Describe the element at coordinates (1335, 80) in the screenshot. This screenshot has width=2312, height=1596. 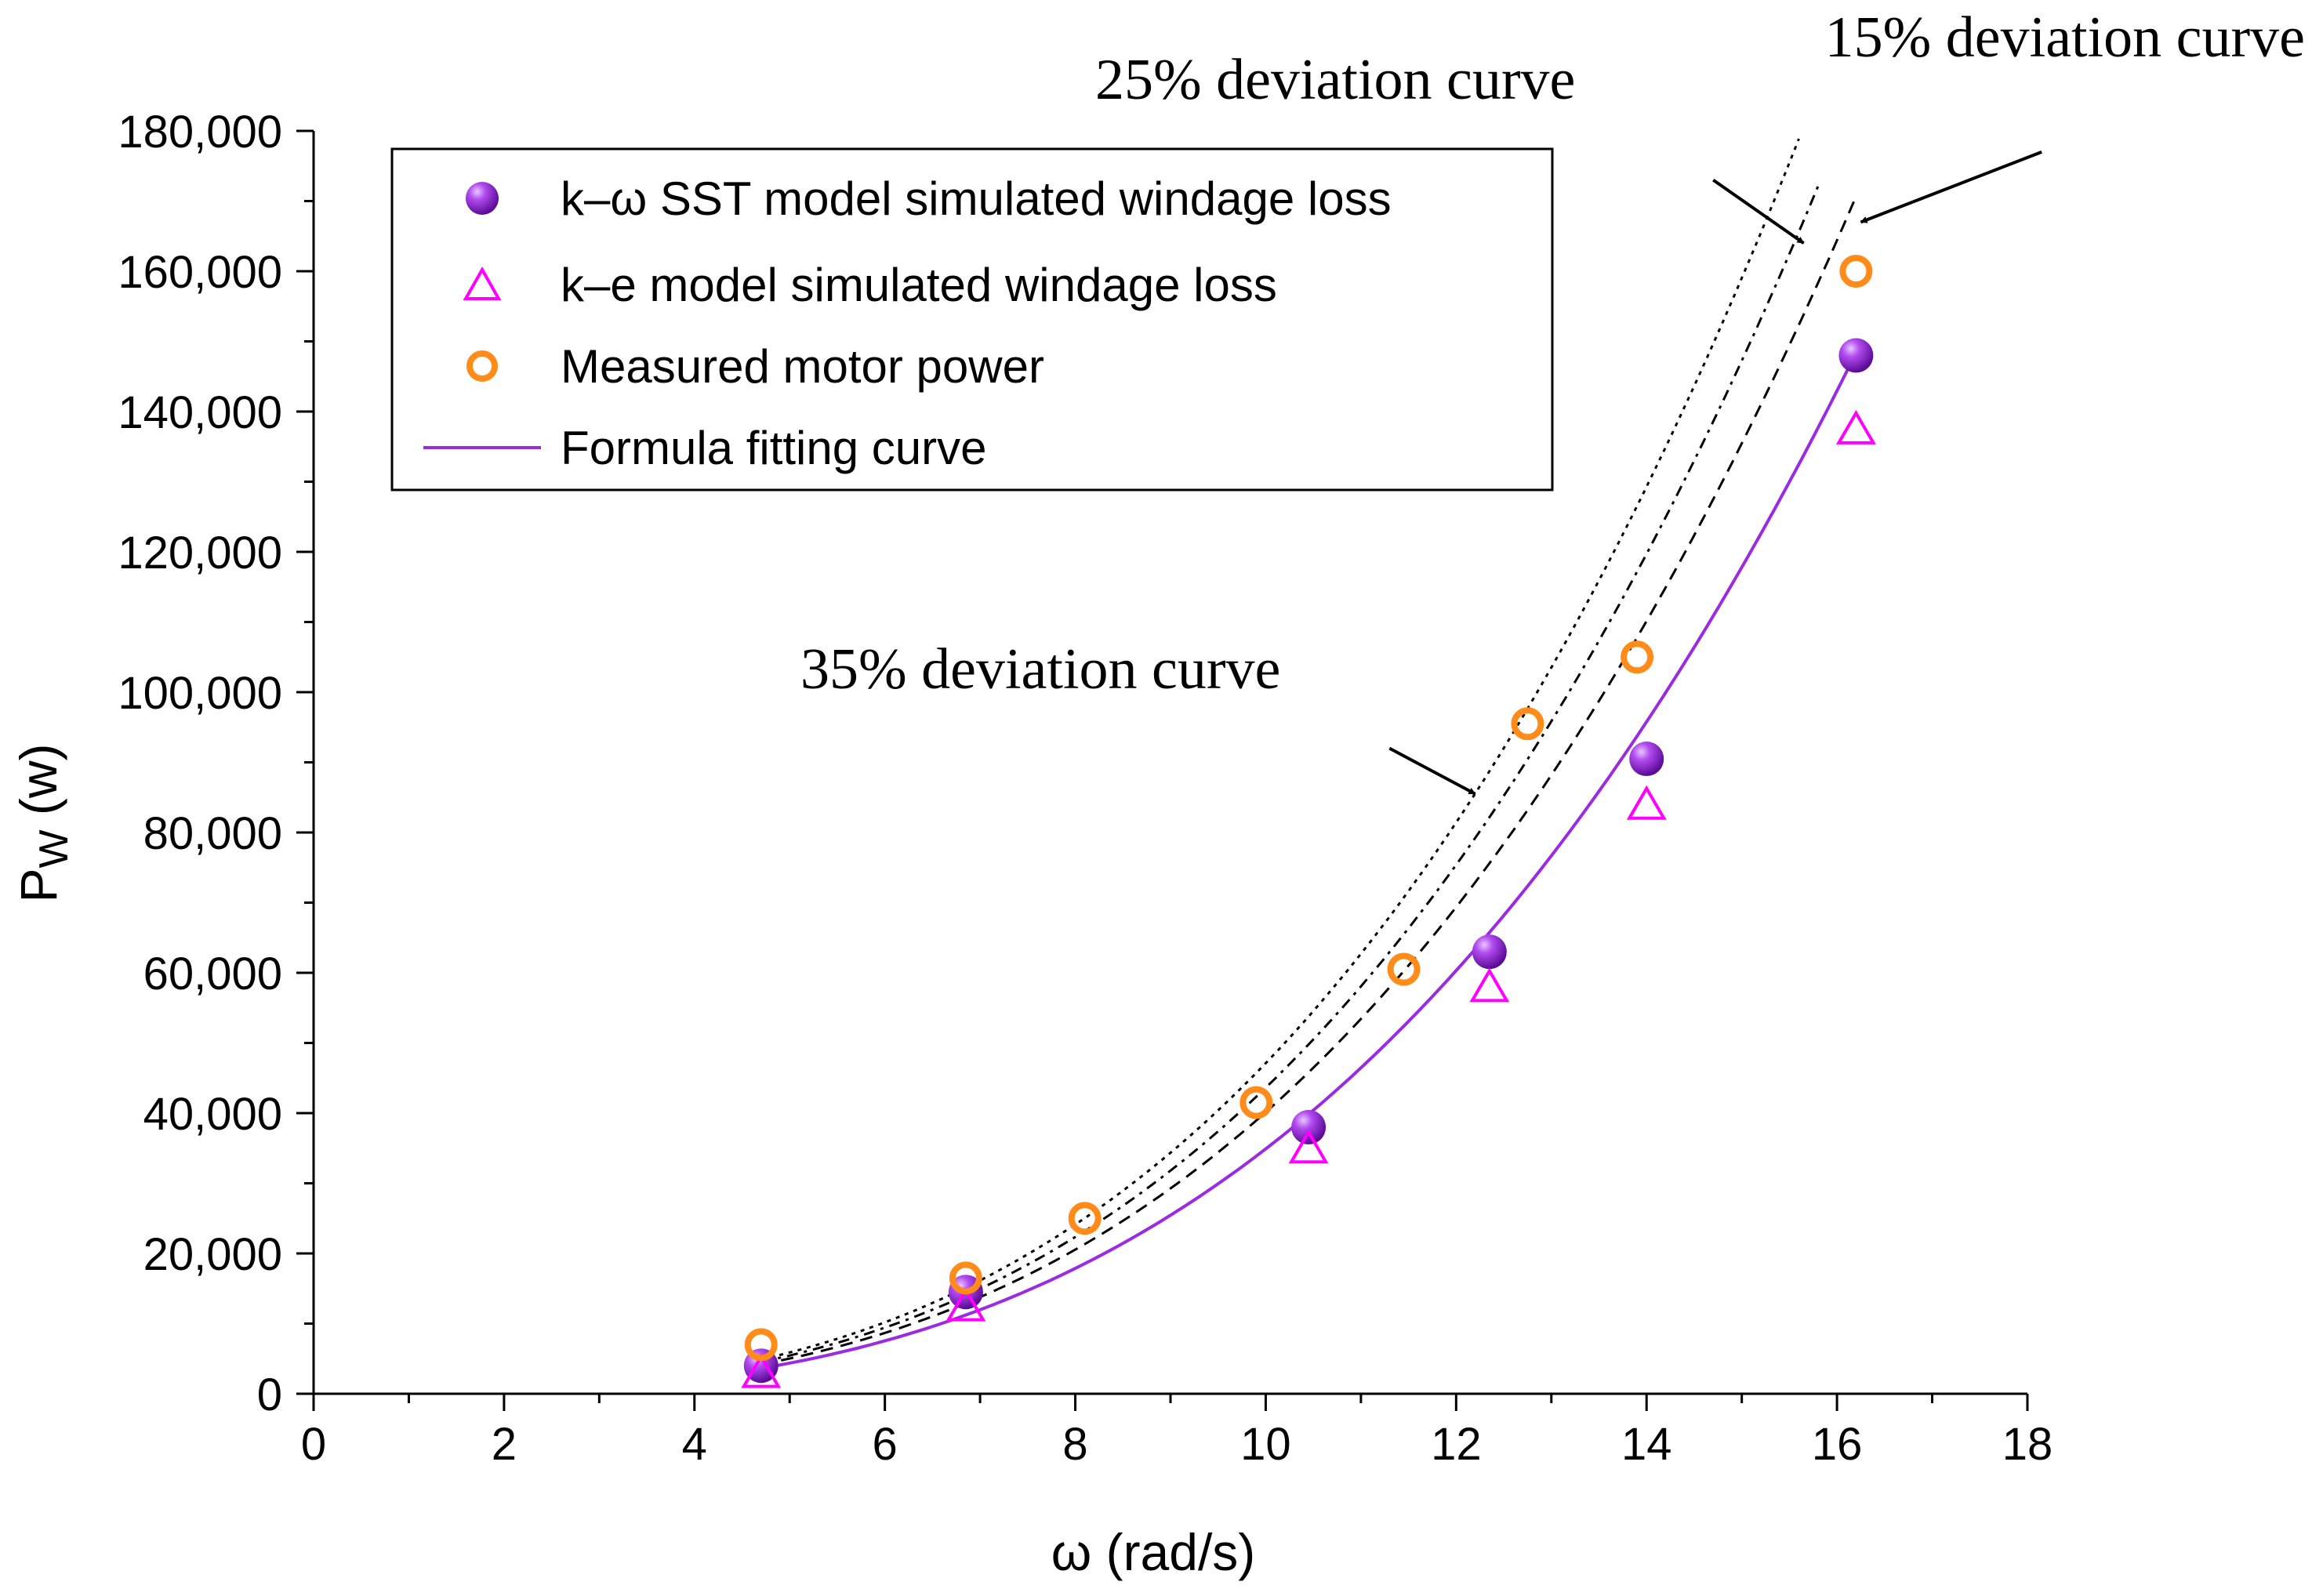
I see `annotation-label: 25% deviation curve` at that location.